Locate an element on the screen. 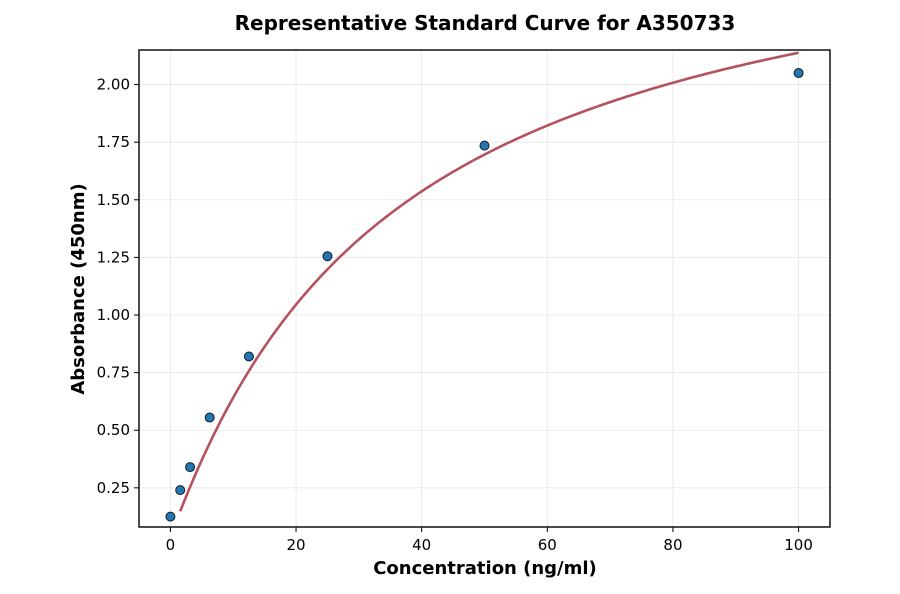  y-tick-label: 2.00 is located at coordinates (113, 85).